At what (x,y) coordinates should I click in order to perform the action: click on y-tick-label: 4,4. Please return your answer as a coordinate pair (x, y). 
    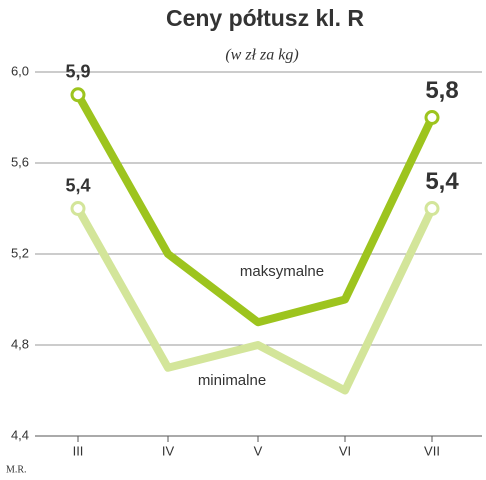
    Looking at the image, I should click on (20, 434).